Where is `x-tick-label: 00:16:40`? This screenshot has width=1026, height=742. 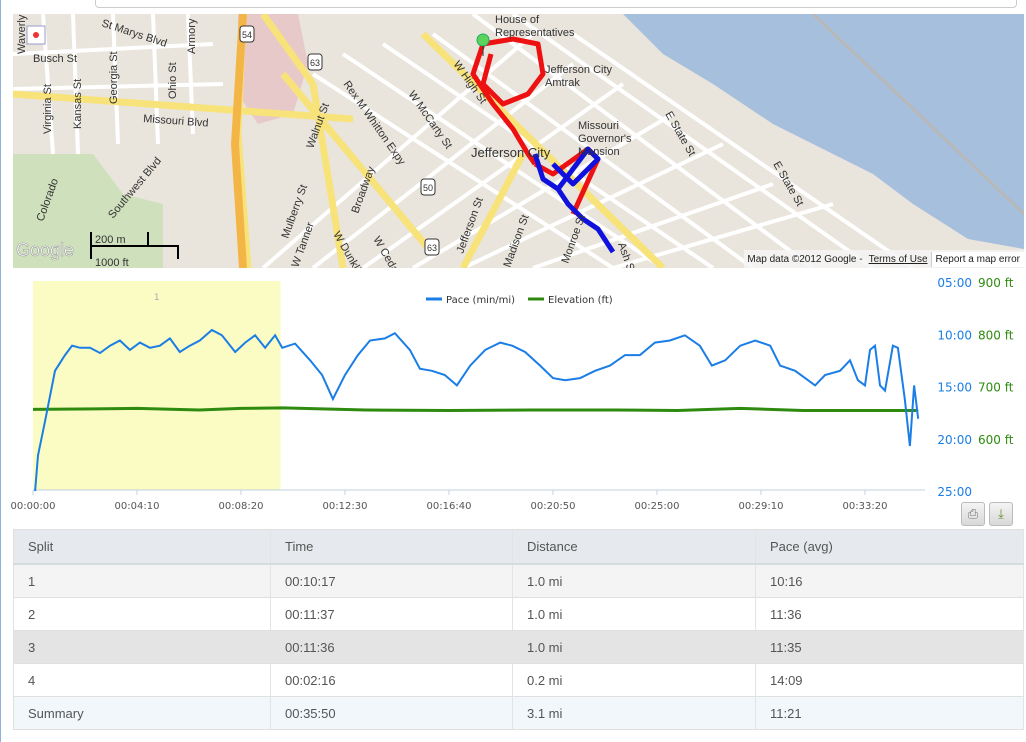 x-tick-label: 00:16:40 is located at coordinates (449, 506).